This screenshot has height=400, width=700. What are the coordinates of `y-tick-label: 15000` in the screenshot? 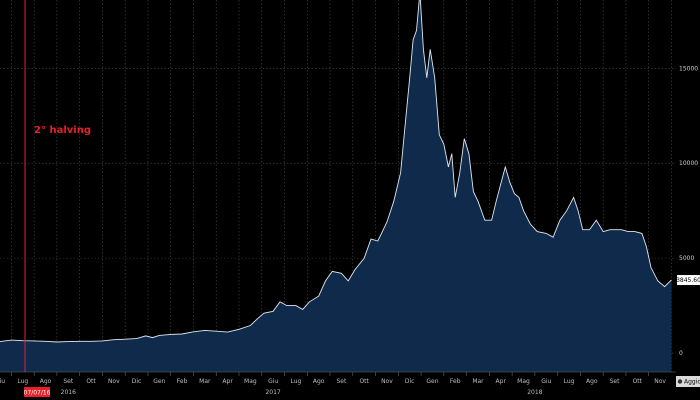 It's located at (688, 68).